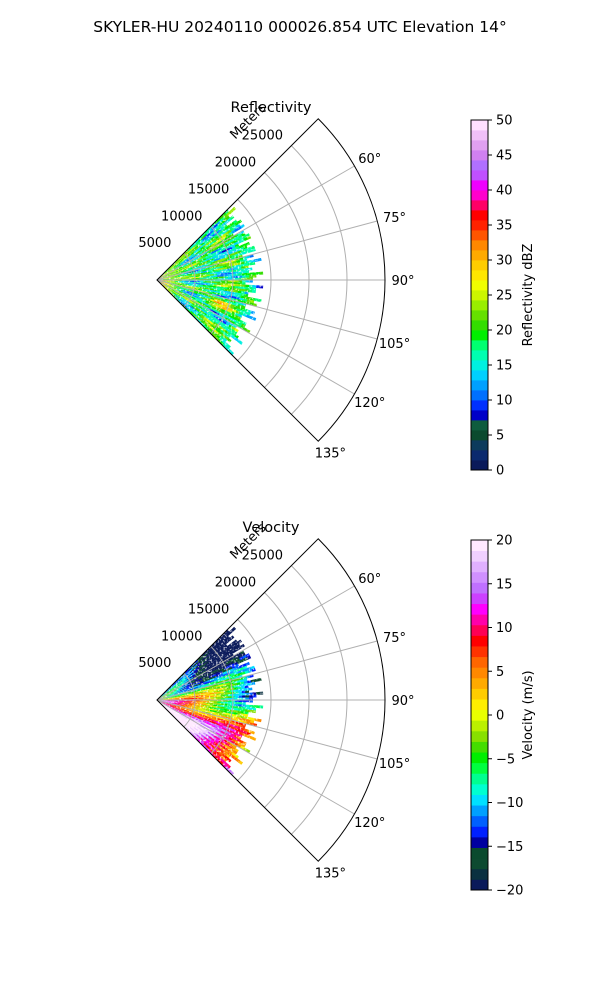 This screenshot has width=600, height=1000. What do you see at coordinates (528, 714) in the screenshot?
I see `colorbar-label: Velocity (m/s)` at bounding box center [528, 714].